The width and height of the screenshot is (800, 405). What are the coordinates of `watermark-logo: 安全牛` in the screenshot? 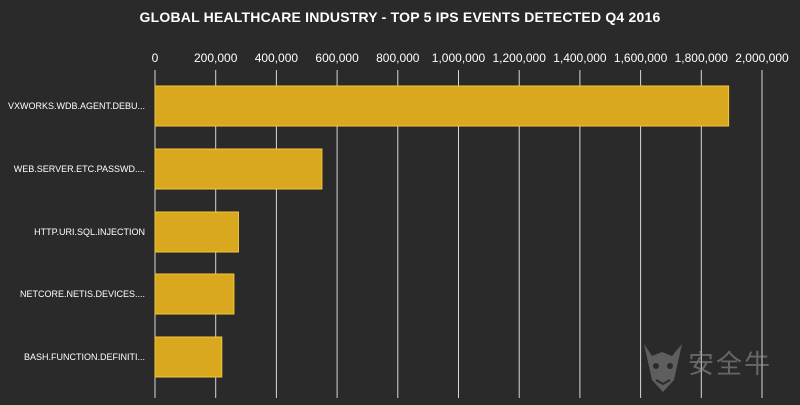 It's located at (718, 367).